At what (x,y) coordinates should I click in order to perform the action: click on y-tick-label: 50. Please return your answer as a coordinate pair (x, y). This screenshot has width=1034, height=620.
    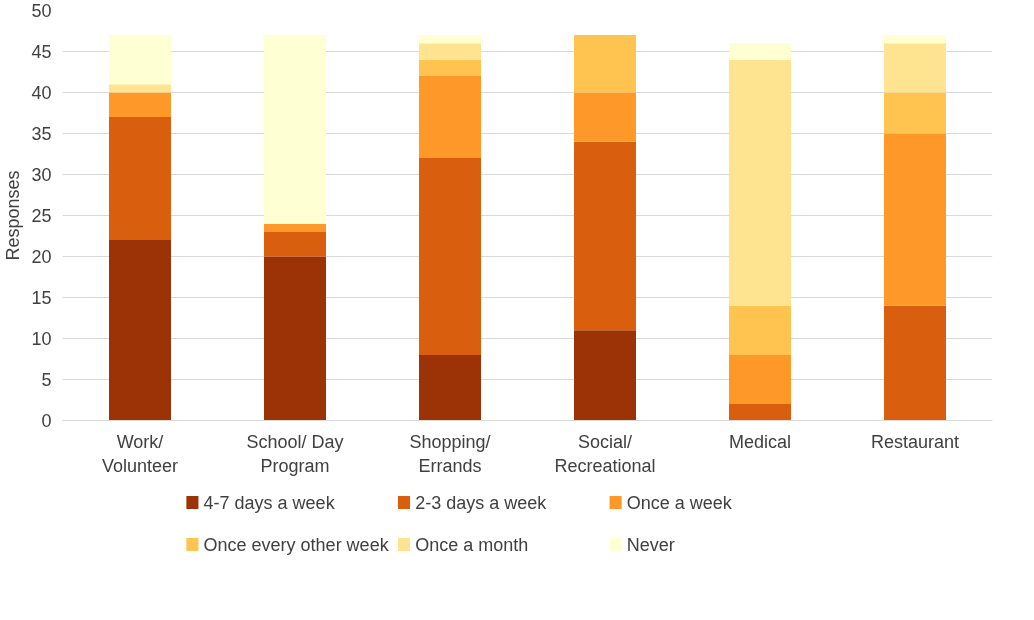
    Looking at the image, I should click on (41, 11).